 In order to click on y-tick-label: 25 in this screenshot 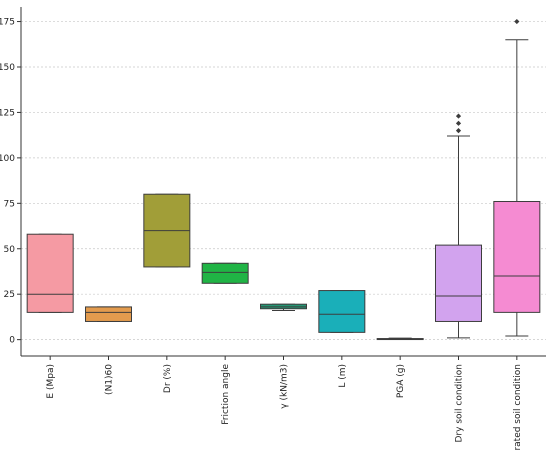, I will do `click(9, 295)`.